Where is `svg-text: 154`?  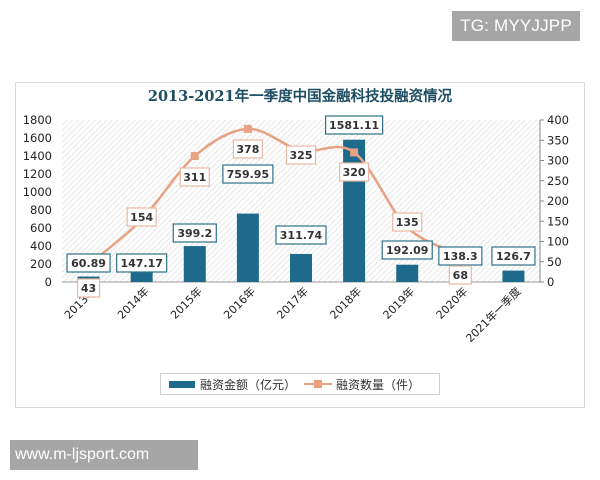 svg-text: 154 is located at coordinates (141, 217).